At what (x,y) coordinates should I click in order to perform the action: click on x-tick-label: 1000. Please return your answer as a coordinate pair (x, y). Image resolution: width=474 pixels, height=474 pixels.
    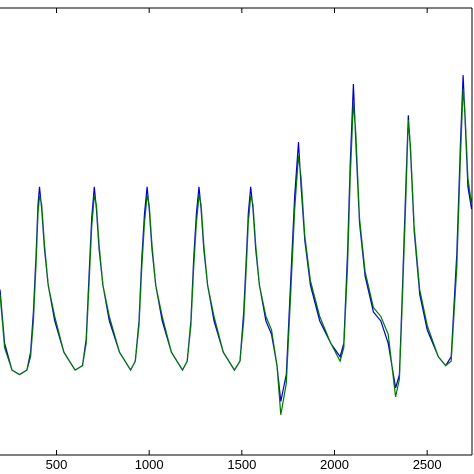
    Looking at the image, I should click on (149, 464).